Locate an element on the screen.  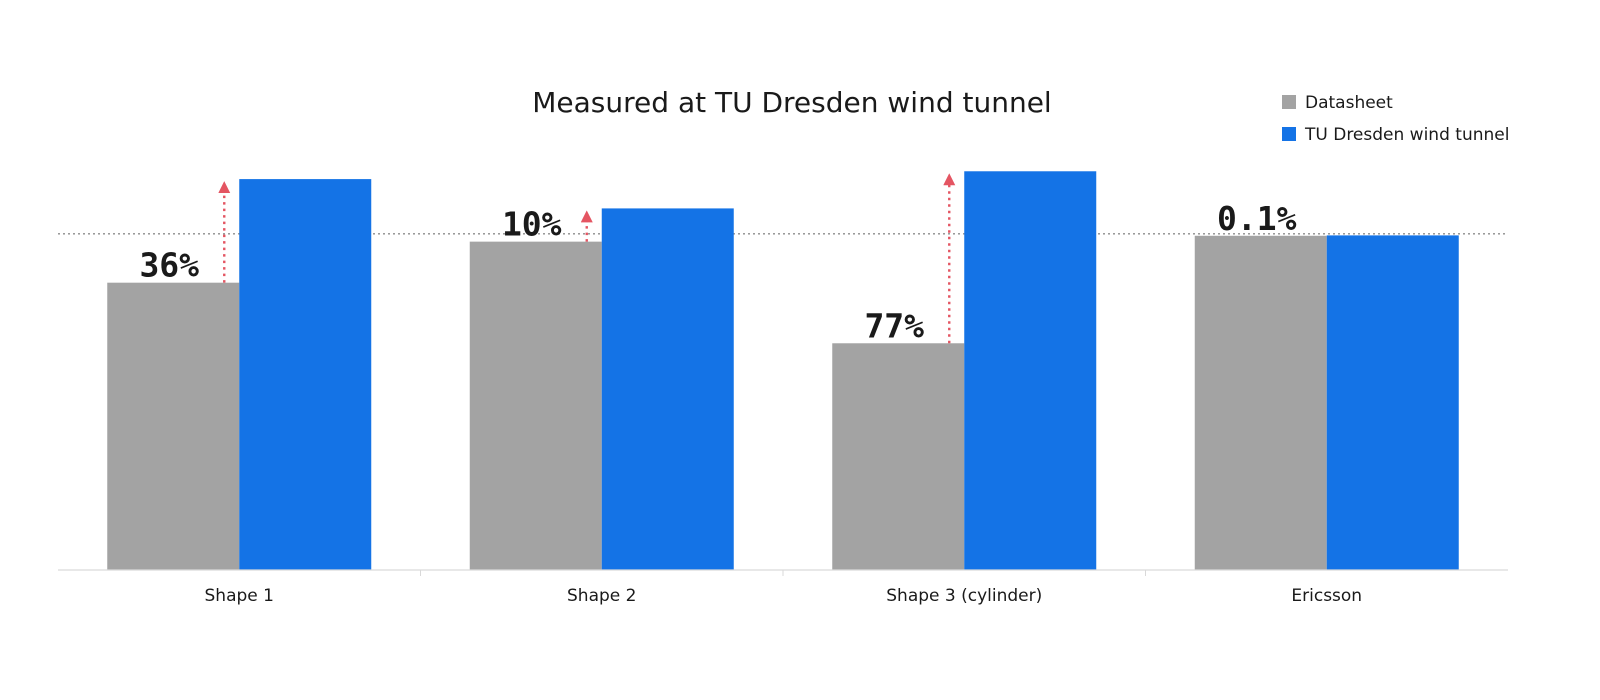
x-tick-label-shape-2: Shape 2 is located at coordinates (601, 596).